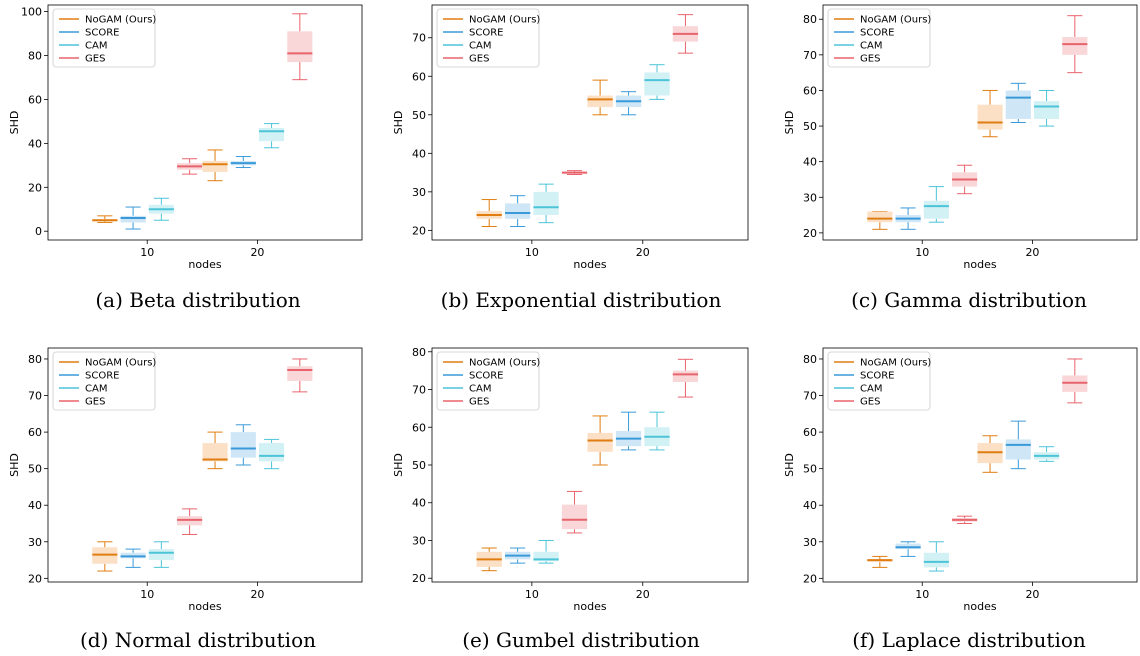 The height and width of the screenshot is (656, 1140). Describe the element at coordinates (969, 300) in the screenshot. I see `subfigure-caption: (c) Gamma distribution` at that location.